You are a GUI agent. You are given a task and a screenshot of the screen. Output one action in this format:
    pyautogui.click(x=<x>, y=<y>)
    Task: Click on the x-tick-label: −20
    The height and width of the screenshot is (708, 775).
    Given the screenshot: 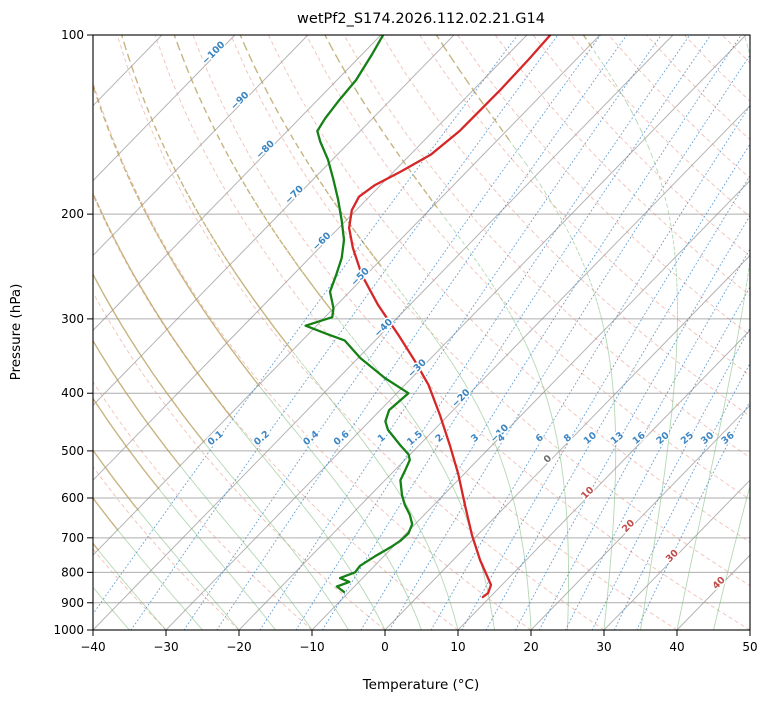 What is the action you would take?
    pyautogui.click(x=238, y=647)
    